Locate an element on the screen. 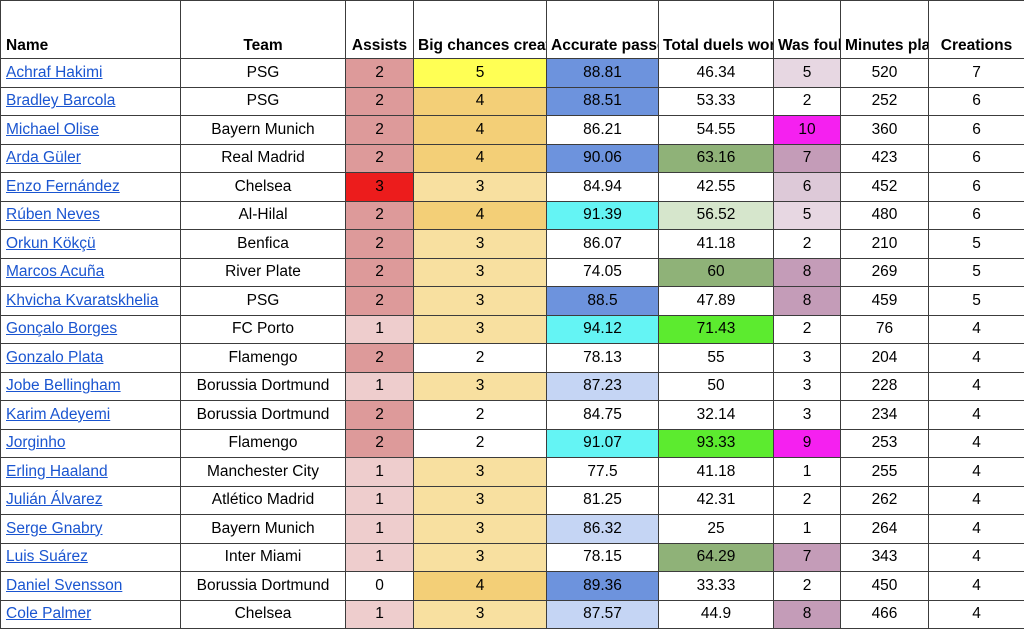 Image resolution: width=1024 pixels, height=629 pixels. cell-big: 4 is located at coordinates (480, 586).